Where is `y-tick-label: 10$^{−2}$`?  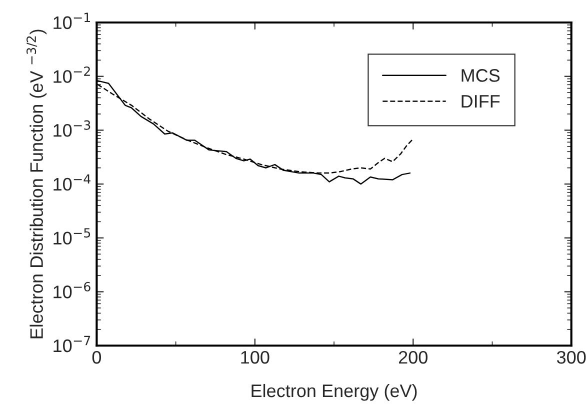 y-tick-label: 10$^{−2}$ is located at coordinates (72, 74).